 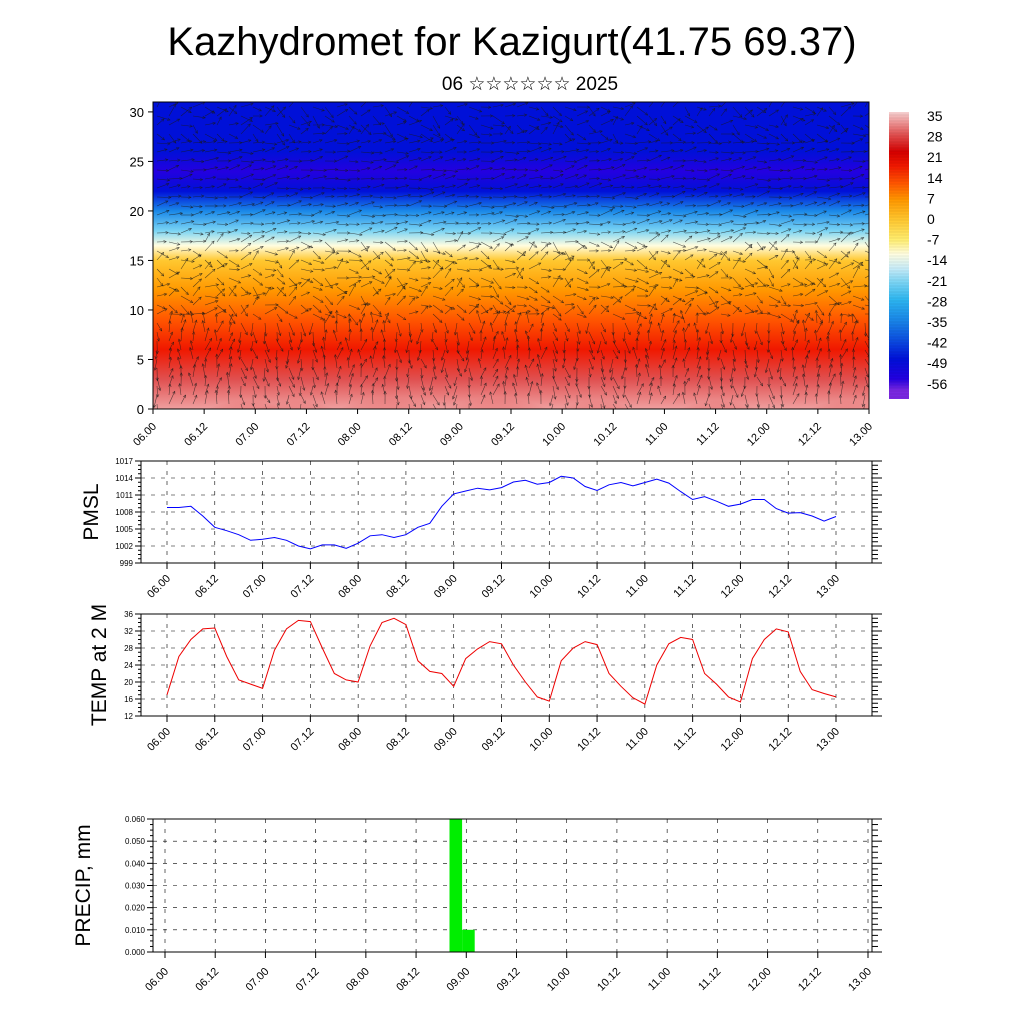 I want to click on x-tick-label: 11.00, so click(x=637, y=739).